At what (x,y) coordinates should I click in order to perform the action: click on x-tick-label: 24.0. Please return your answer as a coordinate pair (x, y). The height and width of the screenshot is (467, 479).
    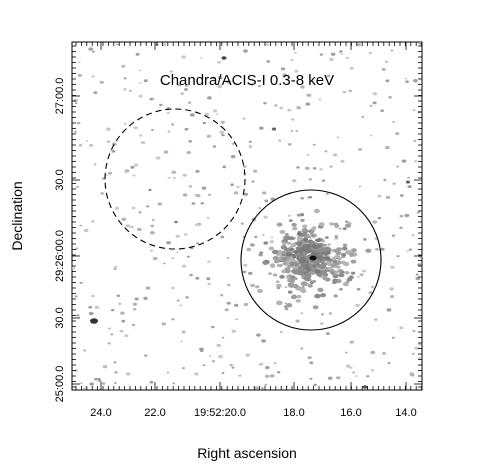
    Looking at the image, I should click on (100, 413).